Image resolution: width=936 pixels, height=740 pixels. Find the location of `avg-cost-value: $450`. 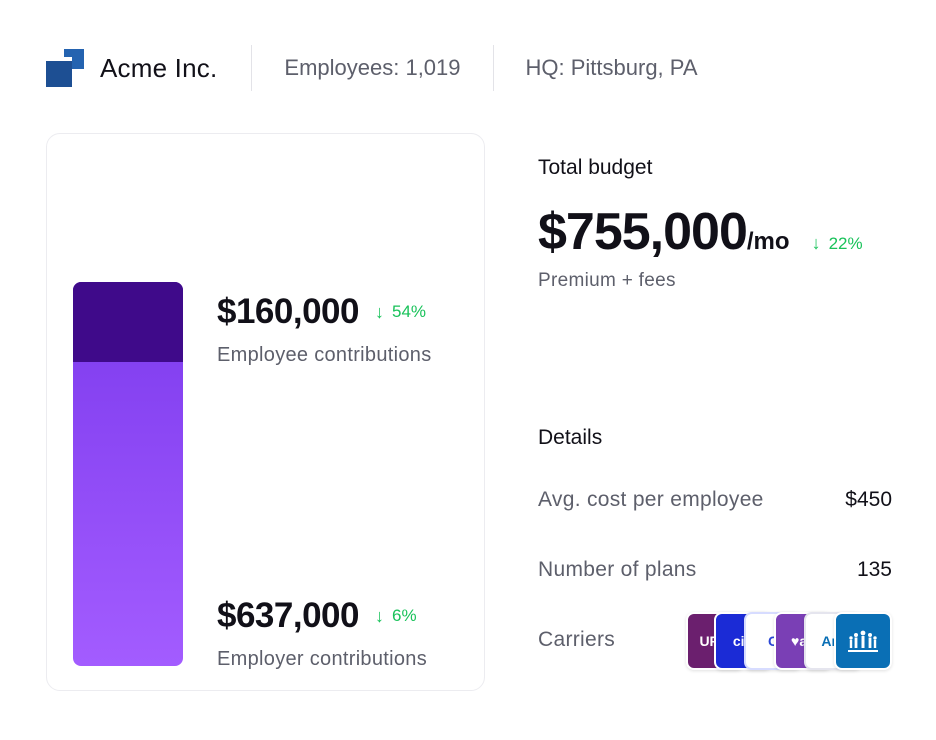

avg-cost-value: $450 is located at coordinates (868, 499).